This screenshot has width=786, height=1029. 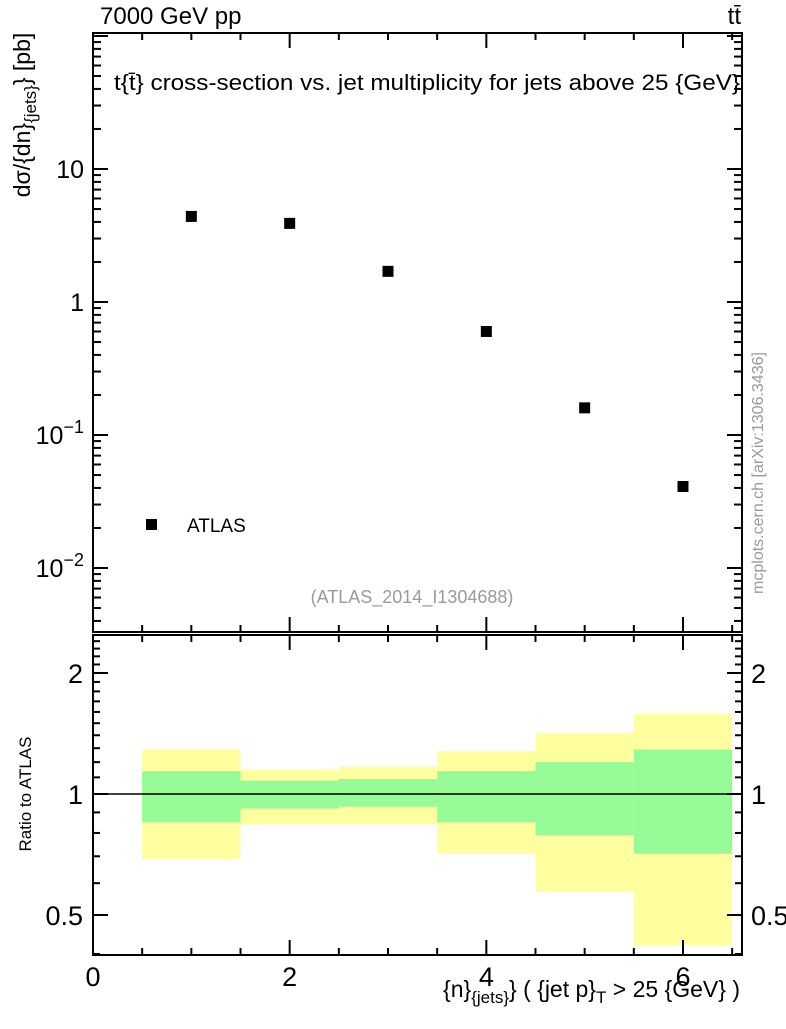 I want to click on data-point-n3, so click(x=388, y=271).